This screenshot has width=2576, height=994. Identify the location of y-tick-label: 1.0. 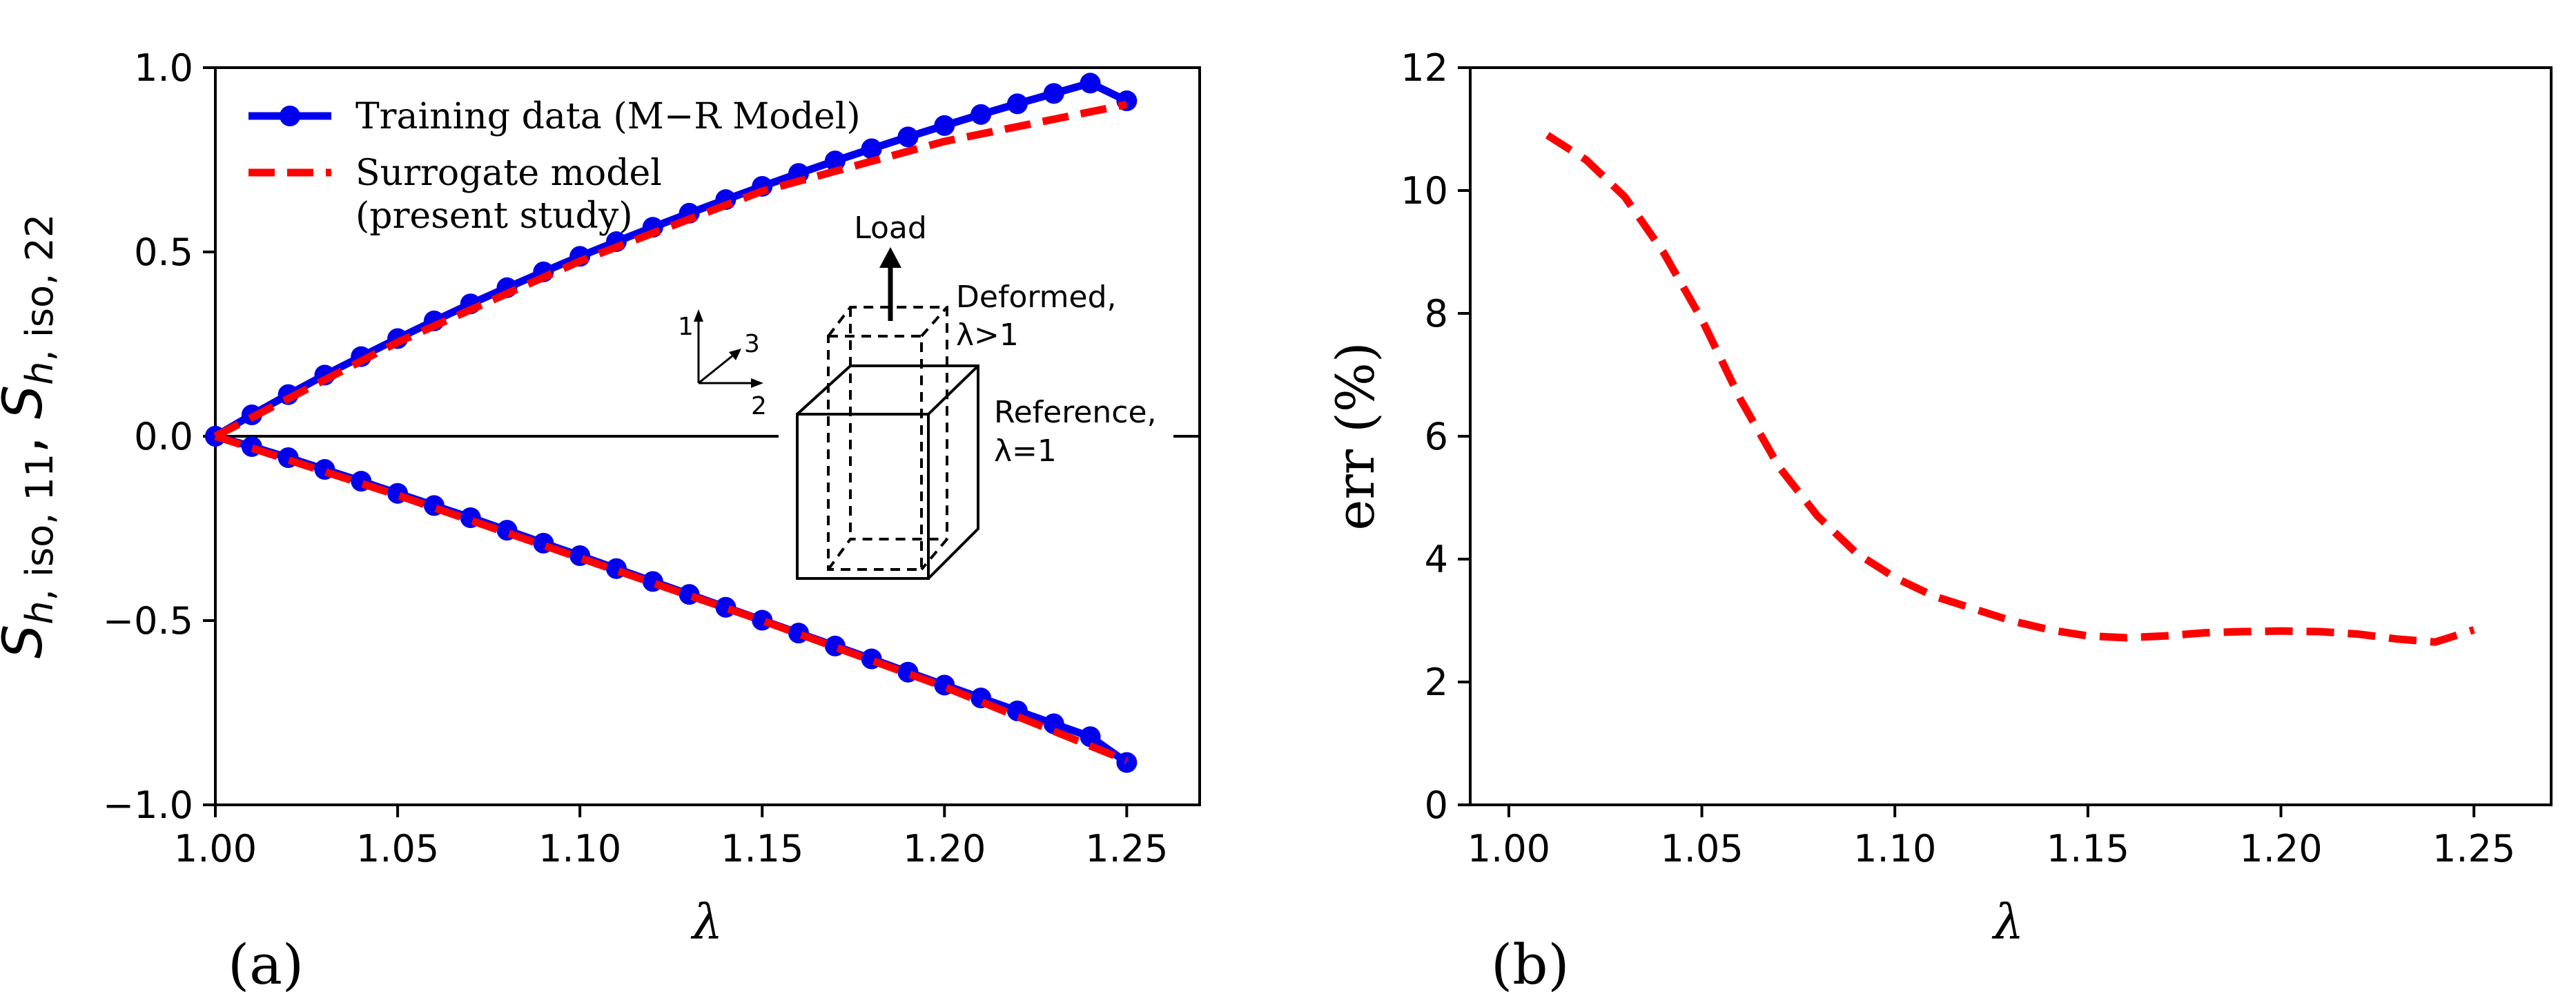
(163, 68).